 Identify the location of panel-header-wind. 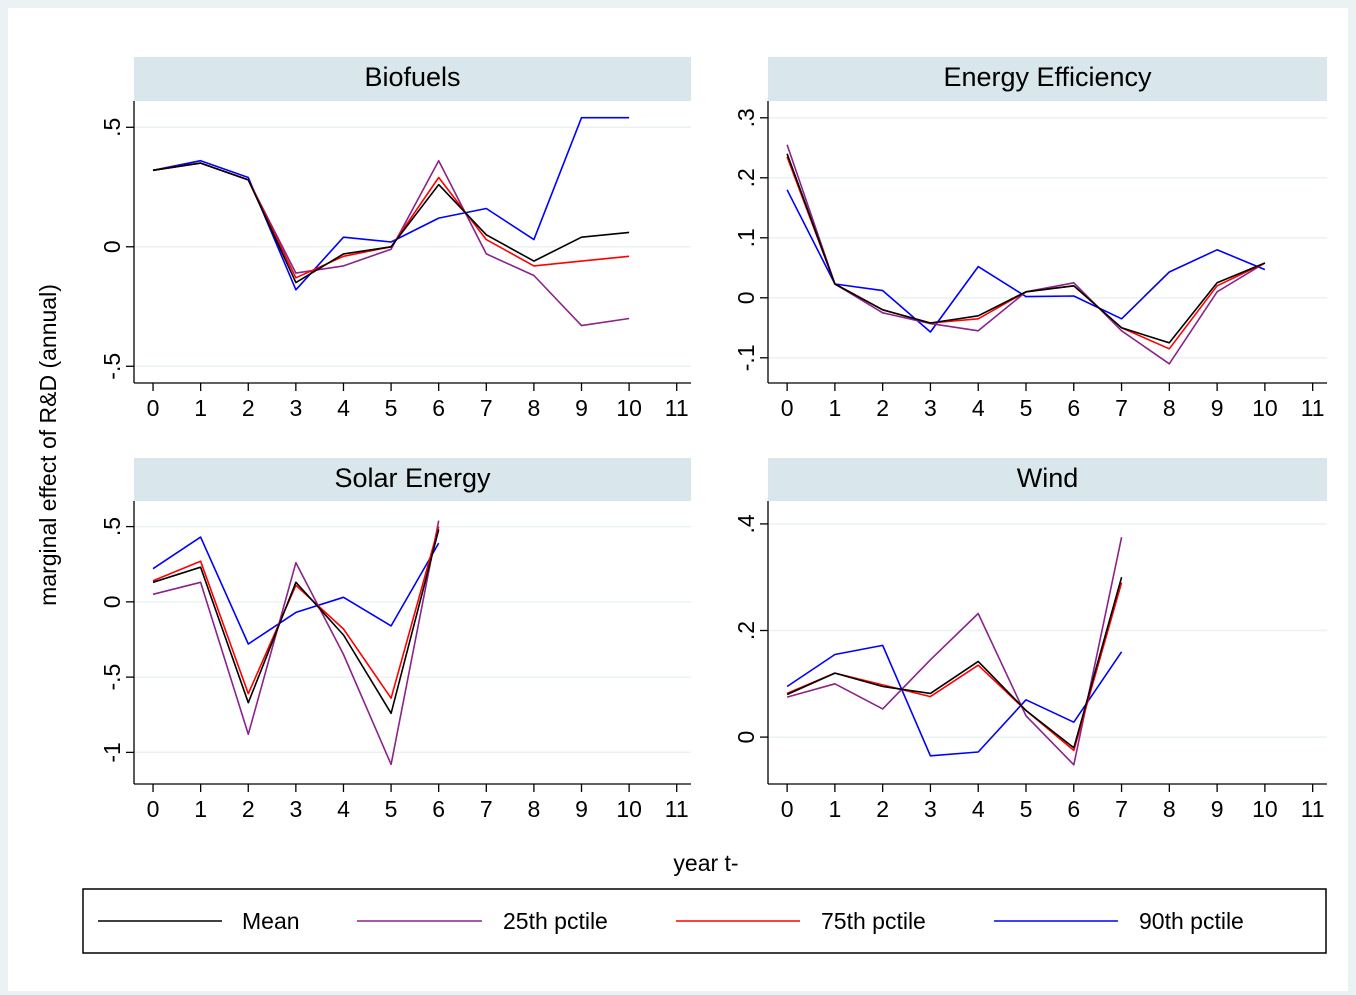
(1047, 479).